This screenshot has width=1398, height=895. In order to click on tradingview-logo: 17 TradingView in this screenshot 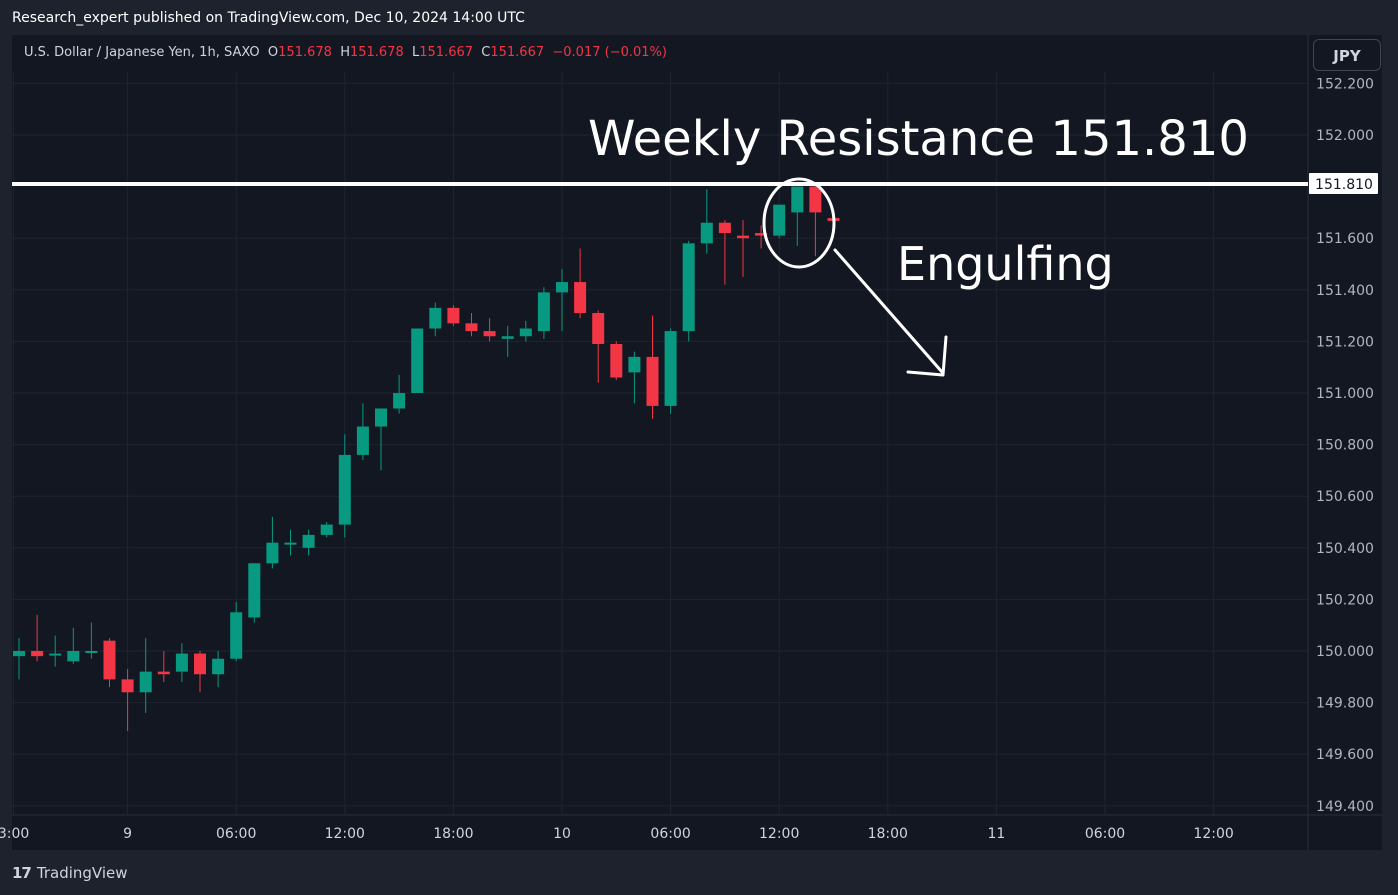, I will do `click(70, 873)`.